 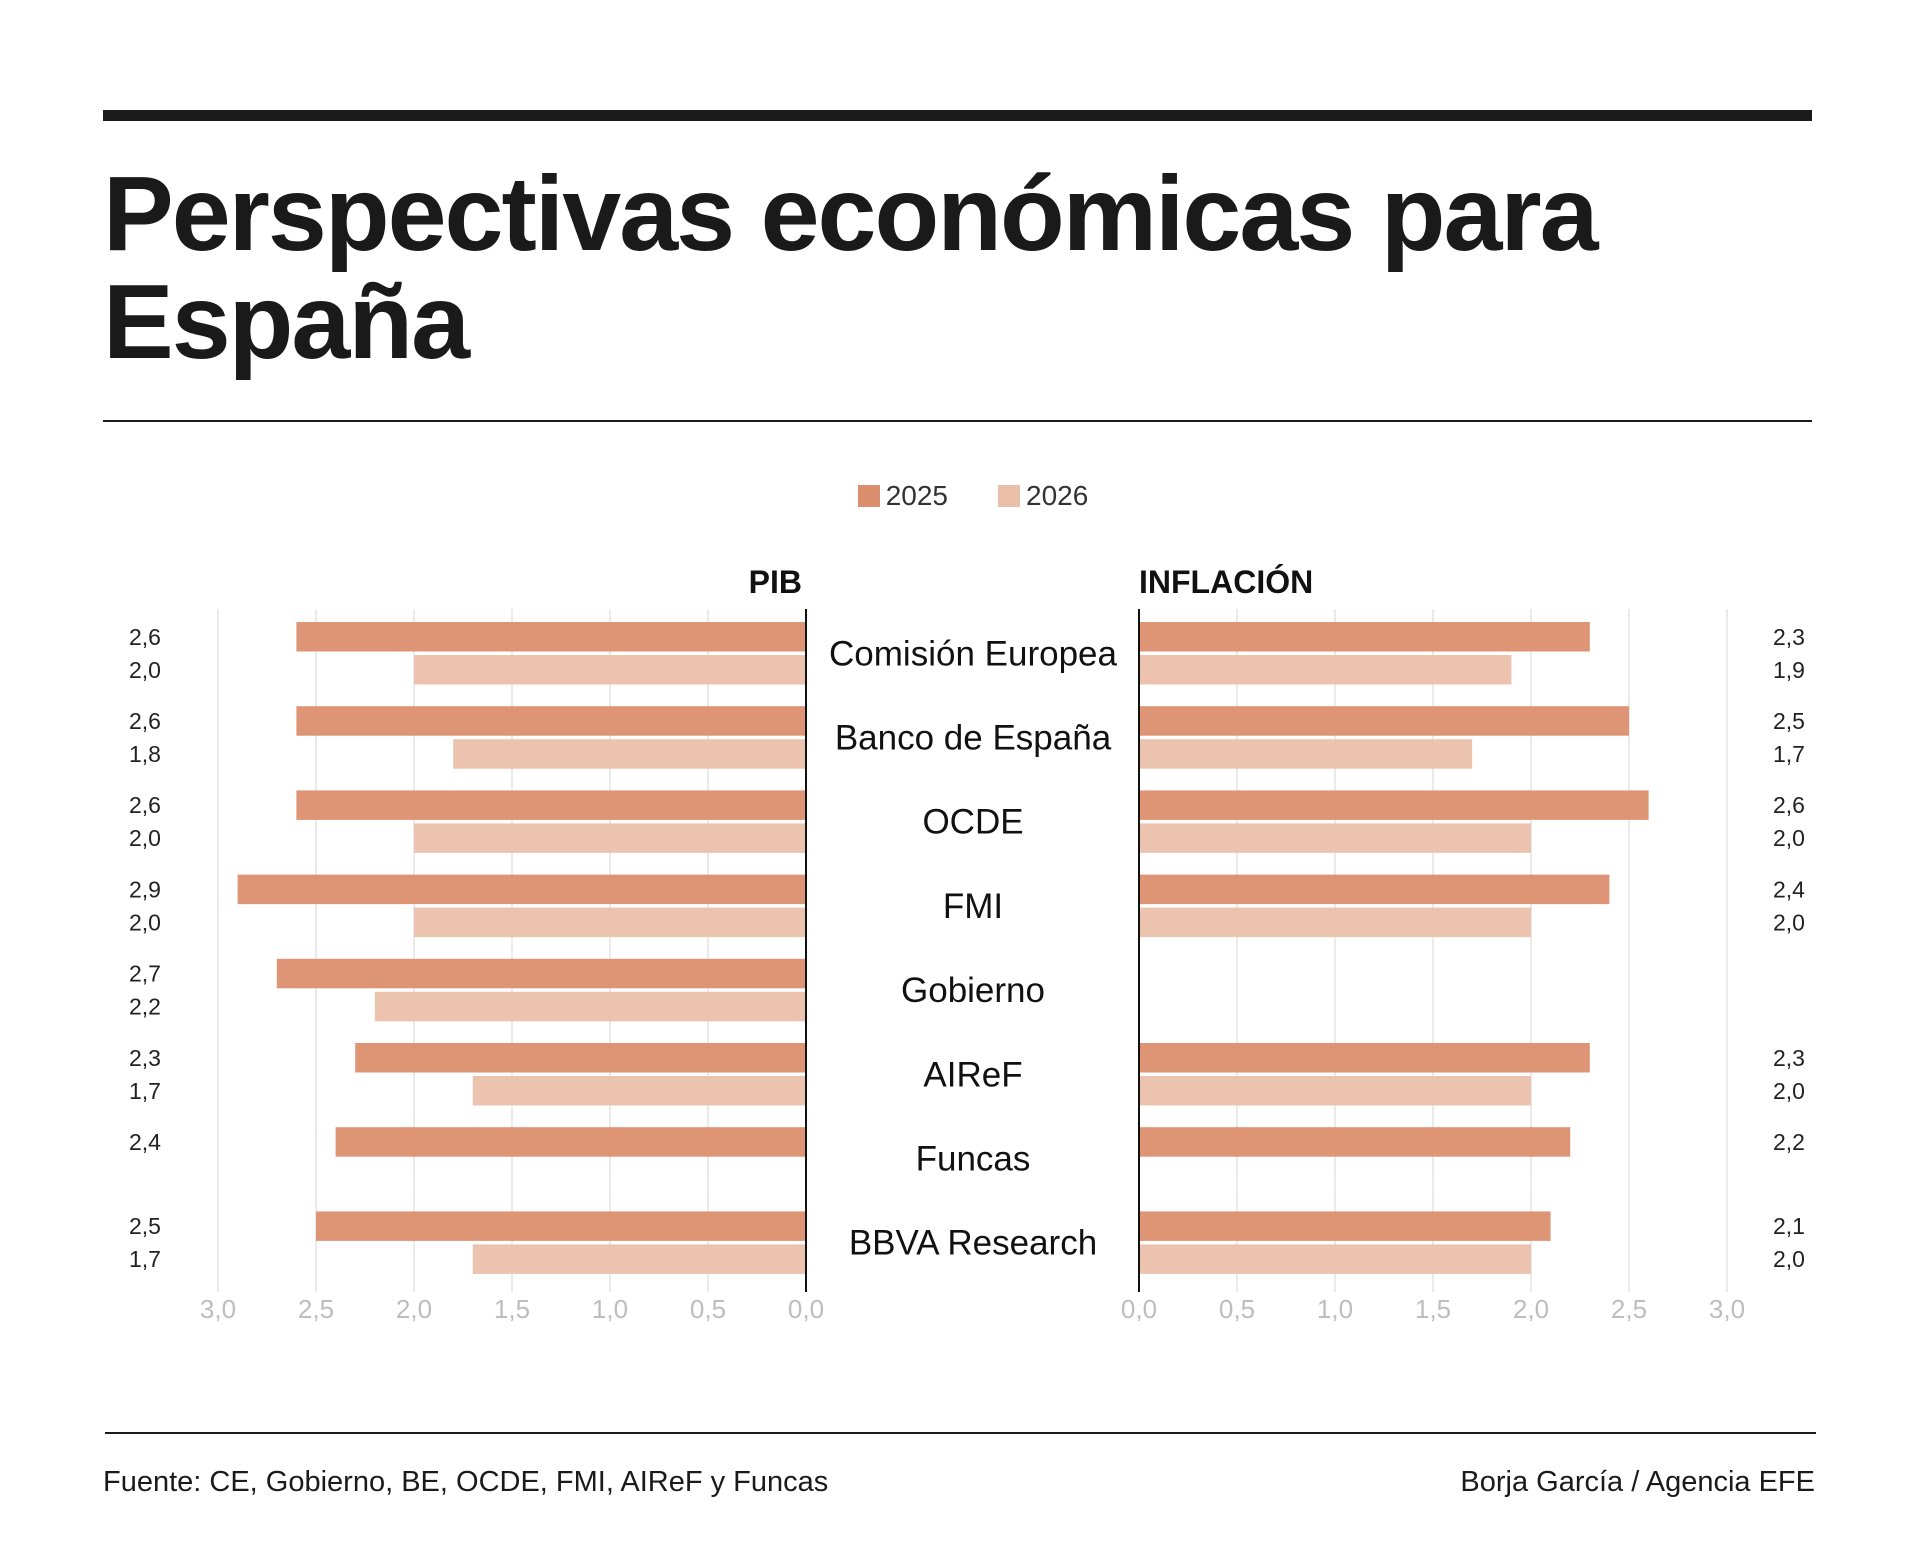 I want to click on legend-label: 2025, so click(x=916, y=495).